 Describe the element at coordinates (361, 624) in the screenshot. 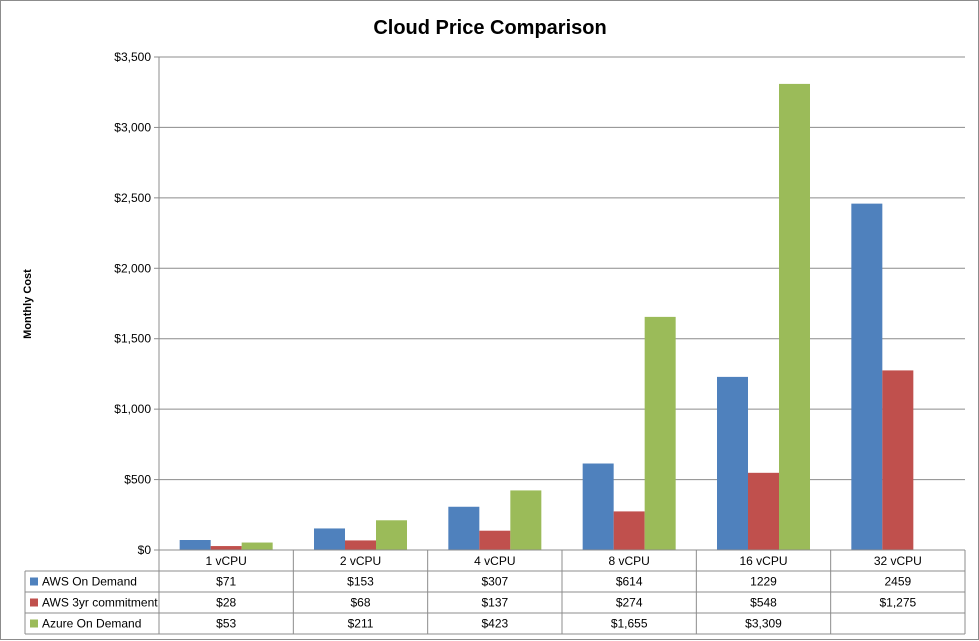

I see `data-cell: $211` at that location.